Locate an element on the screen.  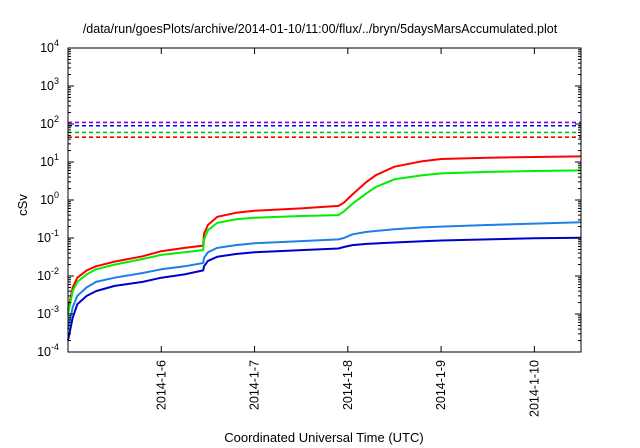
y-tick-label: 10⁻⁴ is located at coordinates (48, 350).